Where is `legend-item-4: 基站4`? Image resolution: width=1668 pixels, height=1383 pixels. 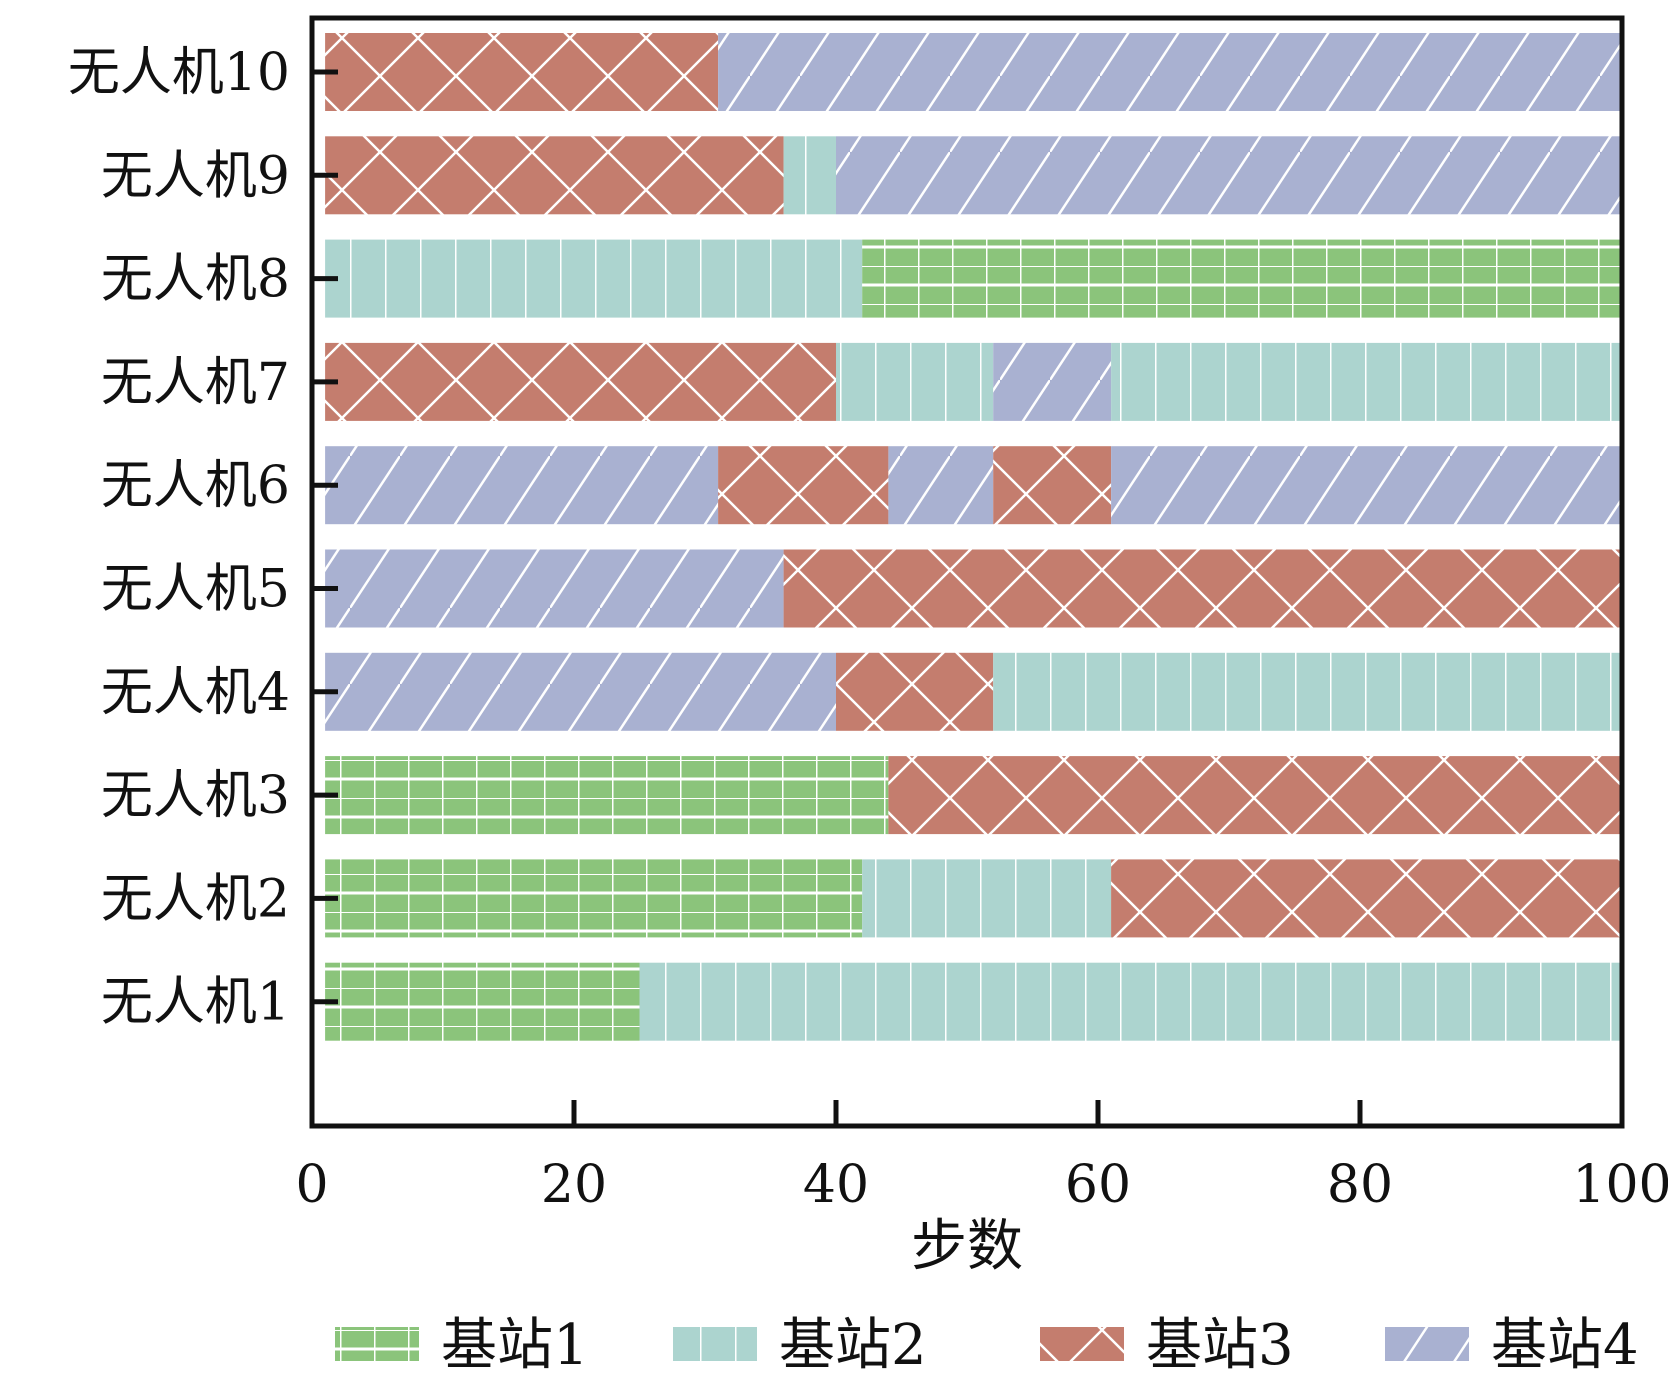
legend-item-4: 基站4 is located at coordinates (1512, 1345).